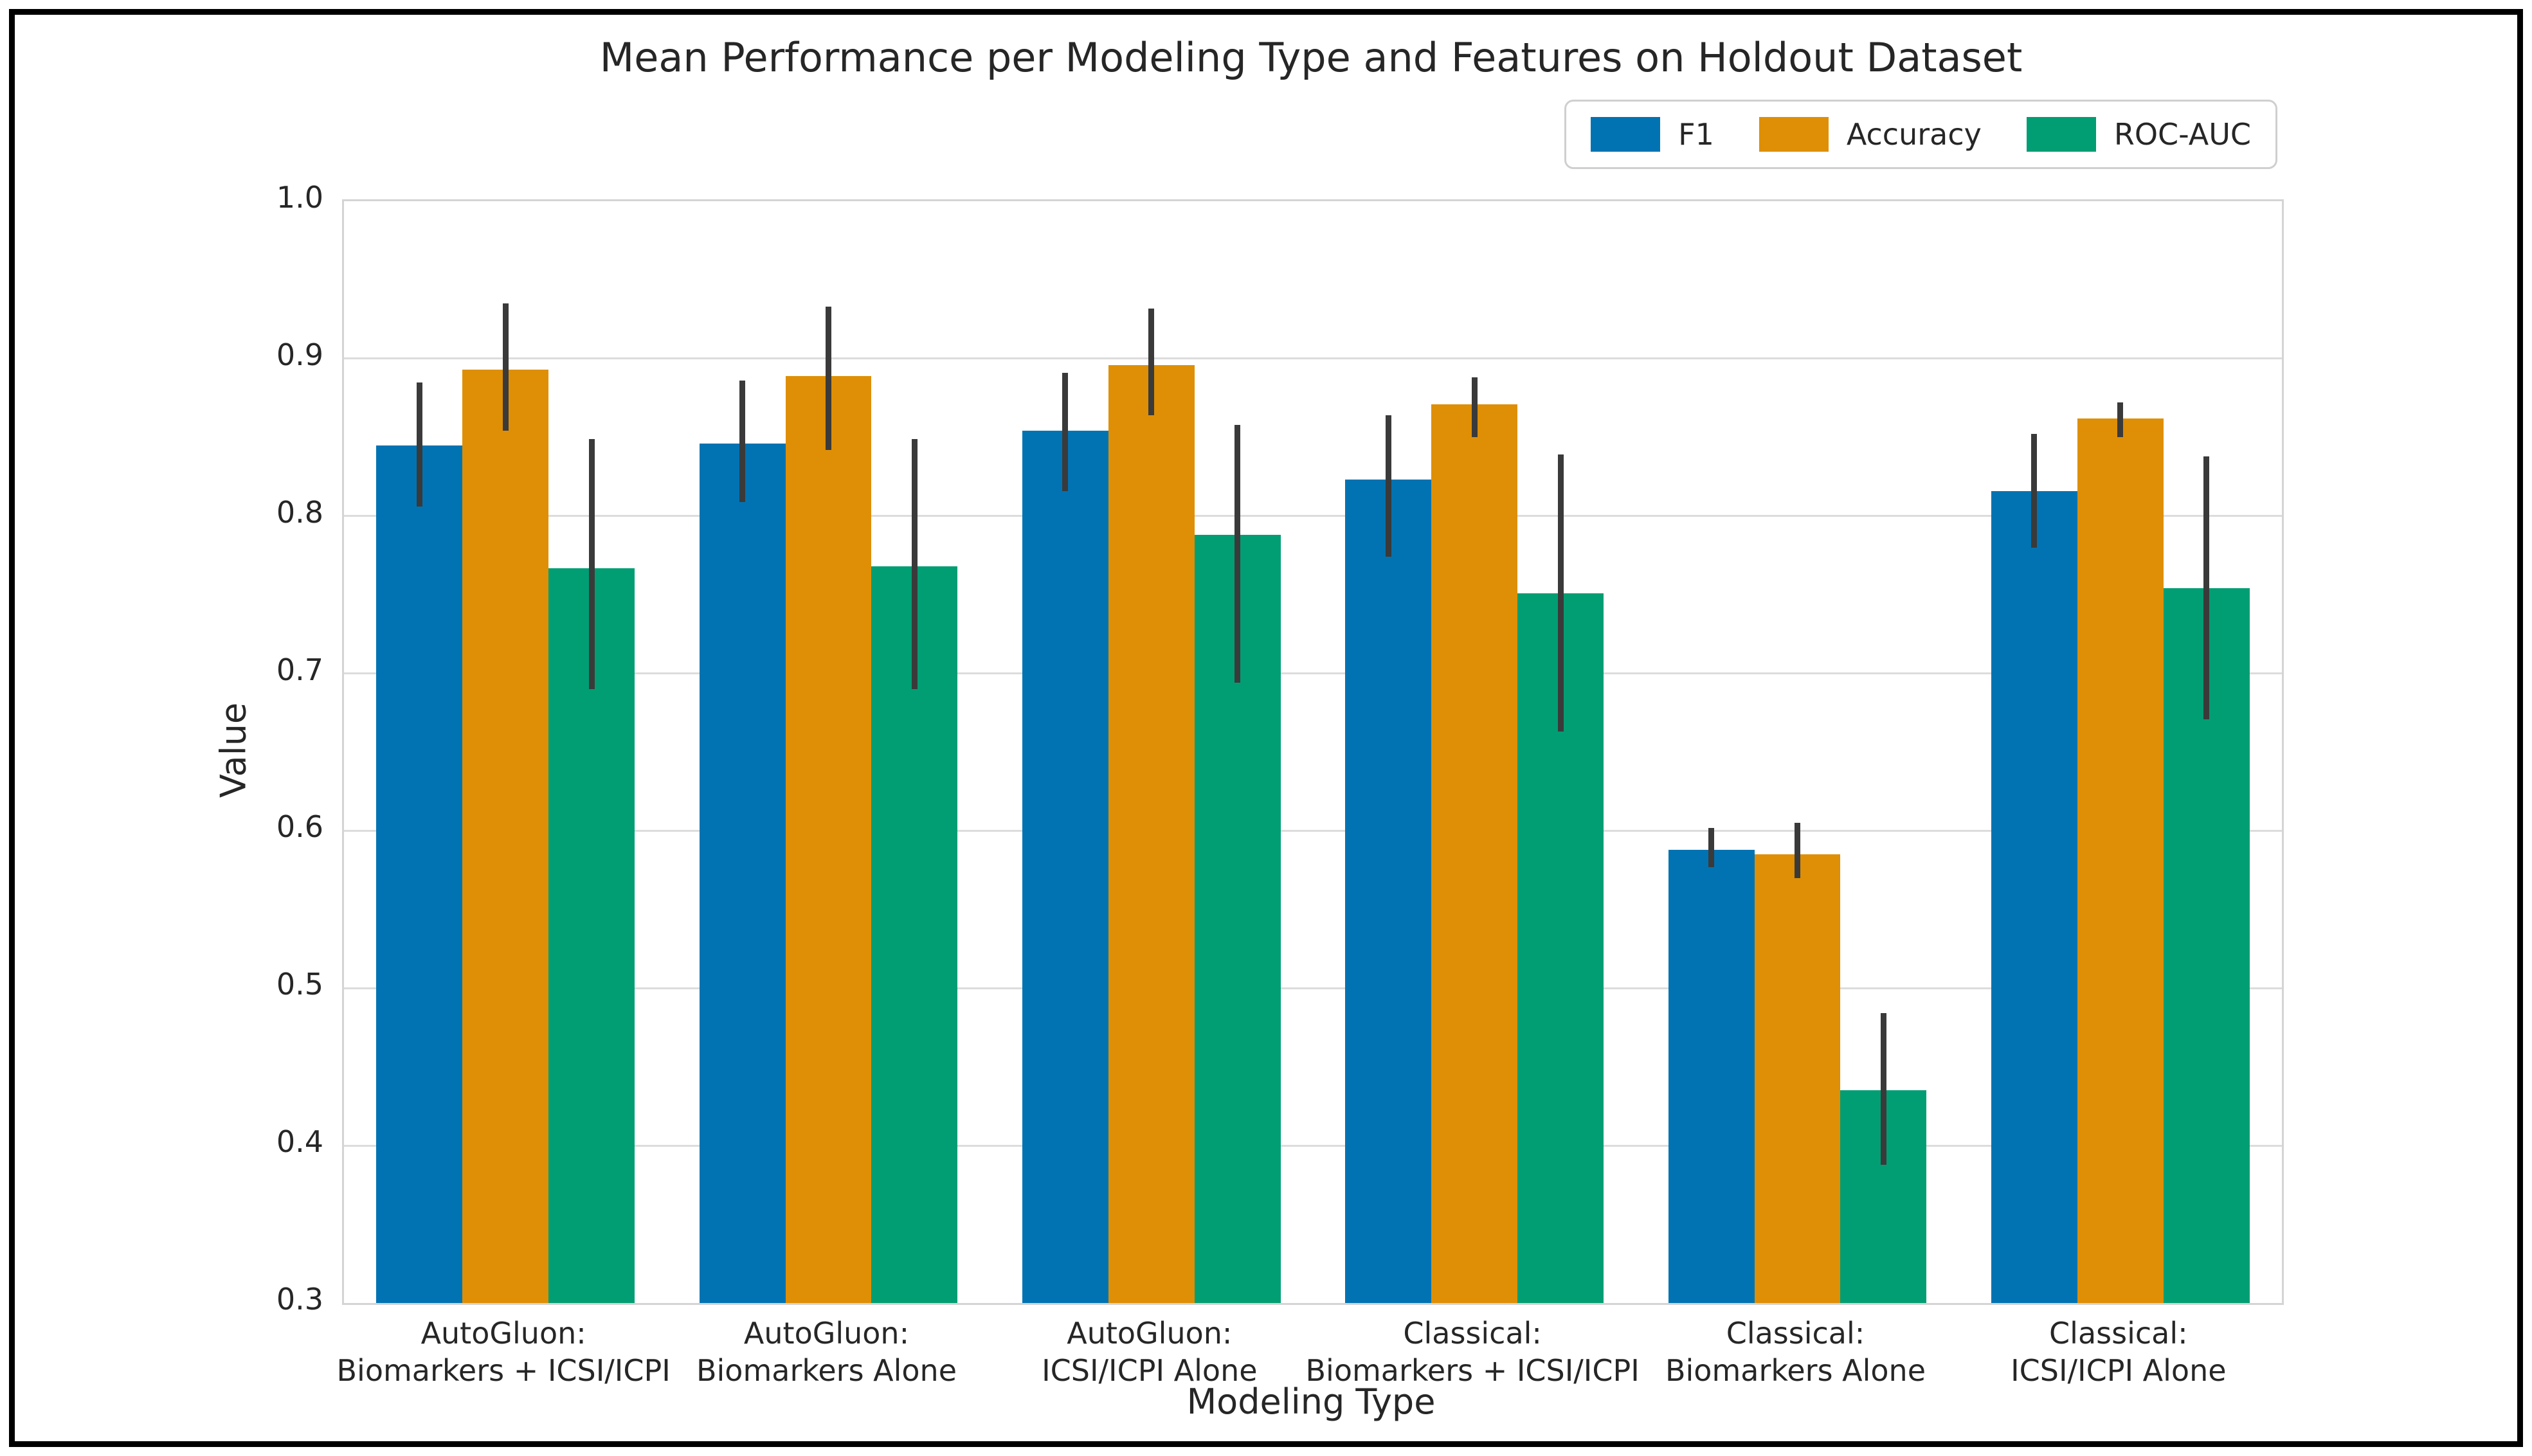 The width and height of the screenshot is (2532, 1456). What do you see at coordinates (1311, 1401) in the screenshot?
I see `x-axis-title: Modeling Type` at bounding box center [1311, 1401].